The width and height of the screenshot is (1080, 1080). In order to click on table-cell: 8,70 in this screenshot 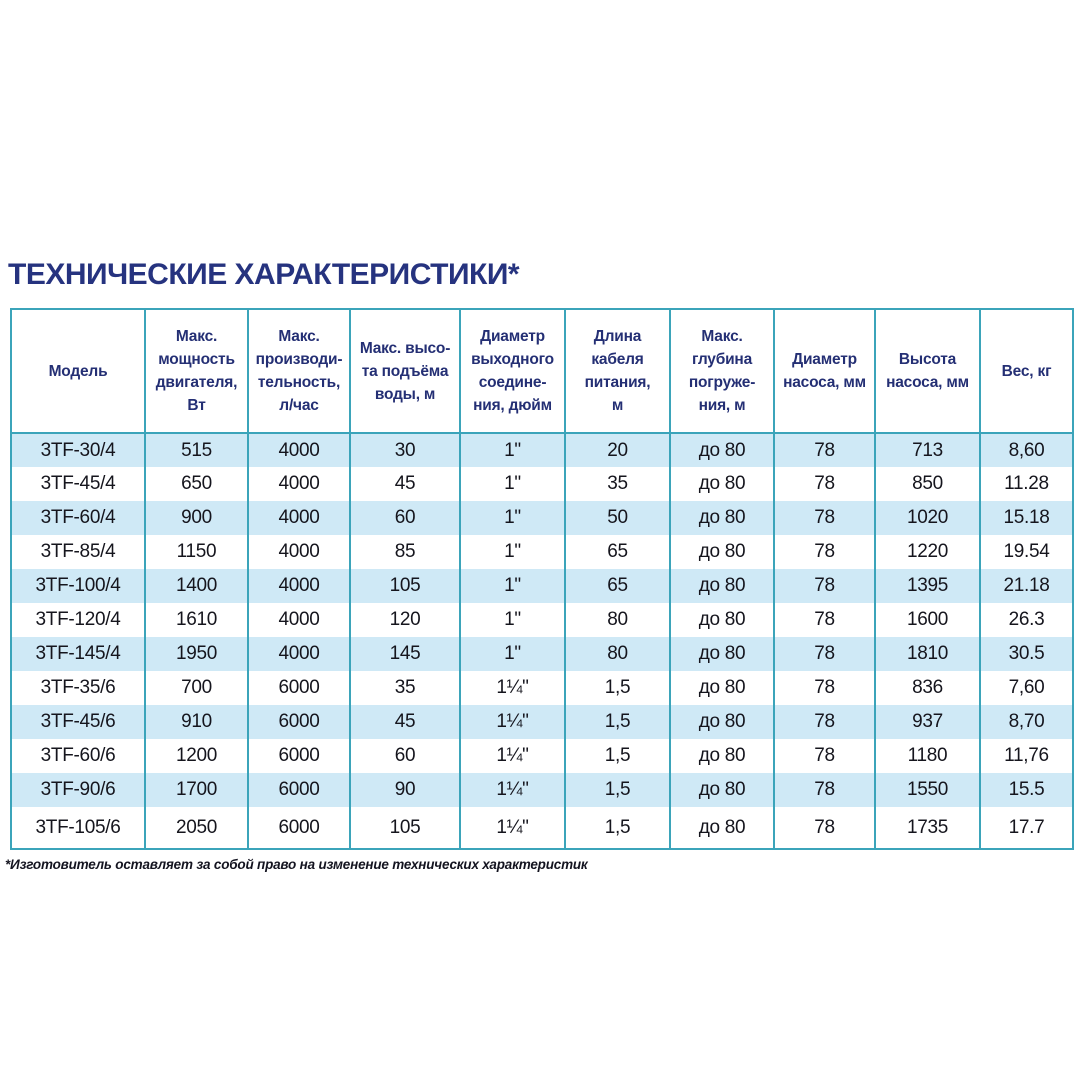, I will do `click(1026, 722)`.